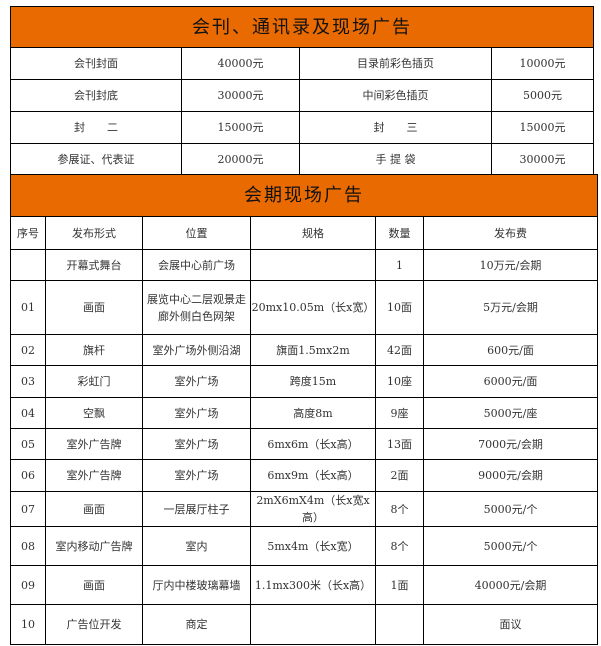 The width and height of the screenshot is (601, 646). I want to click on table-cell: 厅内中楼玻璃幕墙, so click(196, 585).